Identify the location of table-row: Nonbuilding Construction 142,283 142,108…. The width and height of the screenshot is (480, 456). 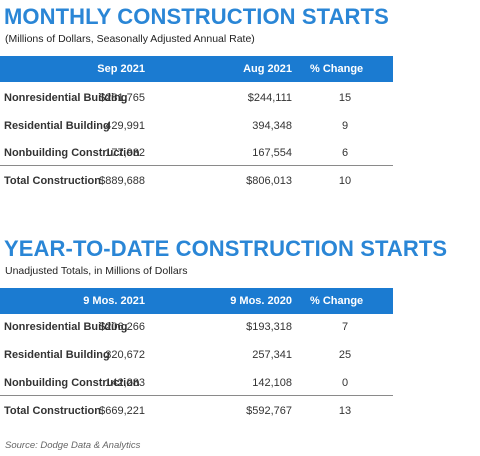
(196, 382).